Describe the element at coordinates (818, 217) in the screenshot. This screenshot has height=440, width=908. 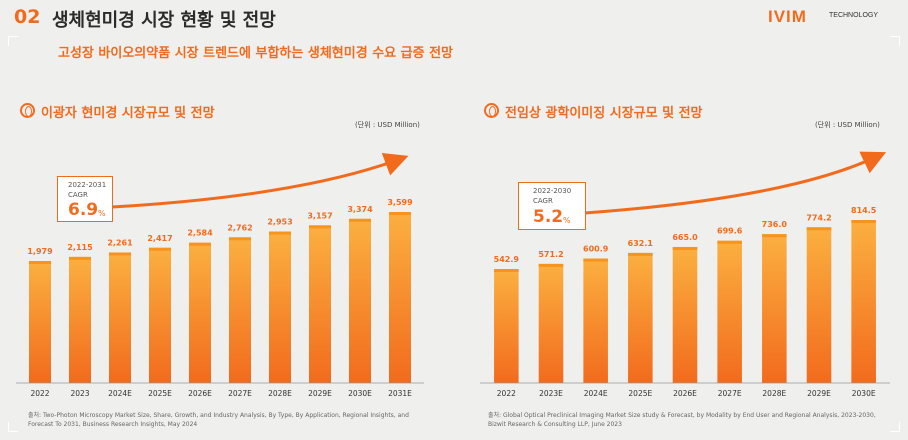
I see `bar-value-label: 774.2` at that location.